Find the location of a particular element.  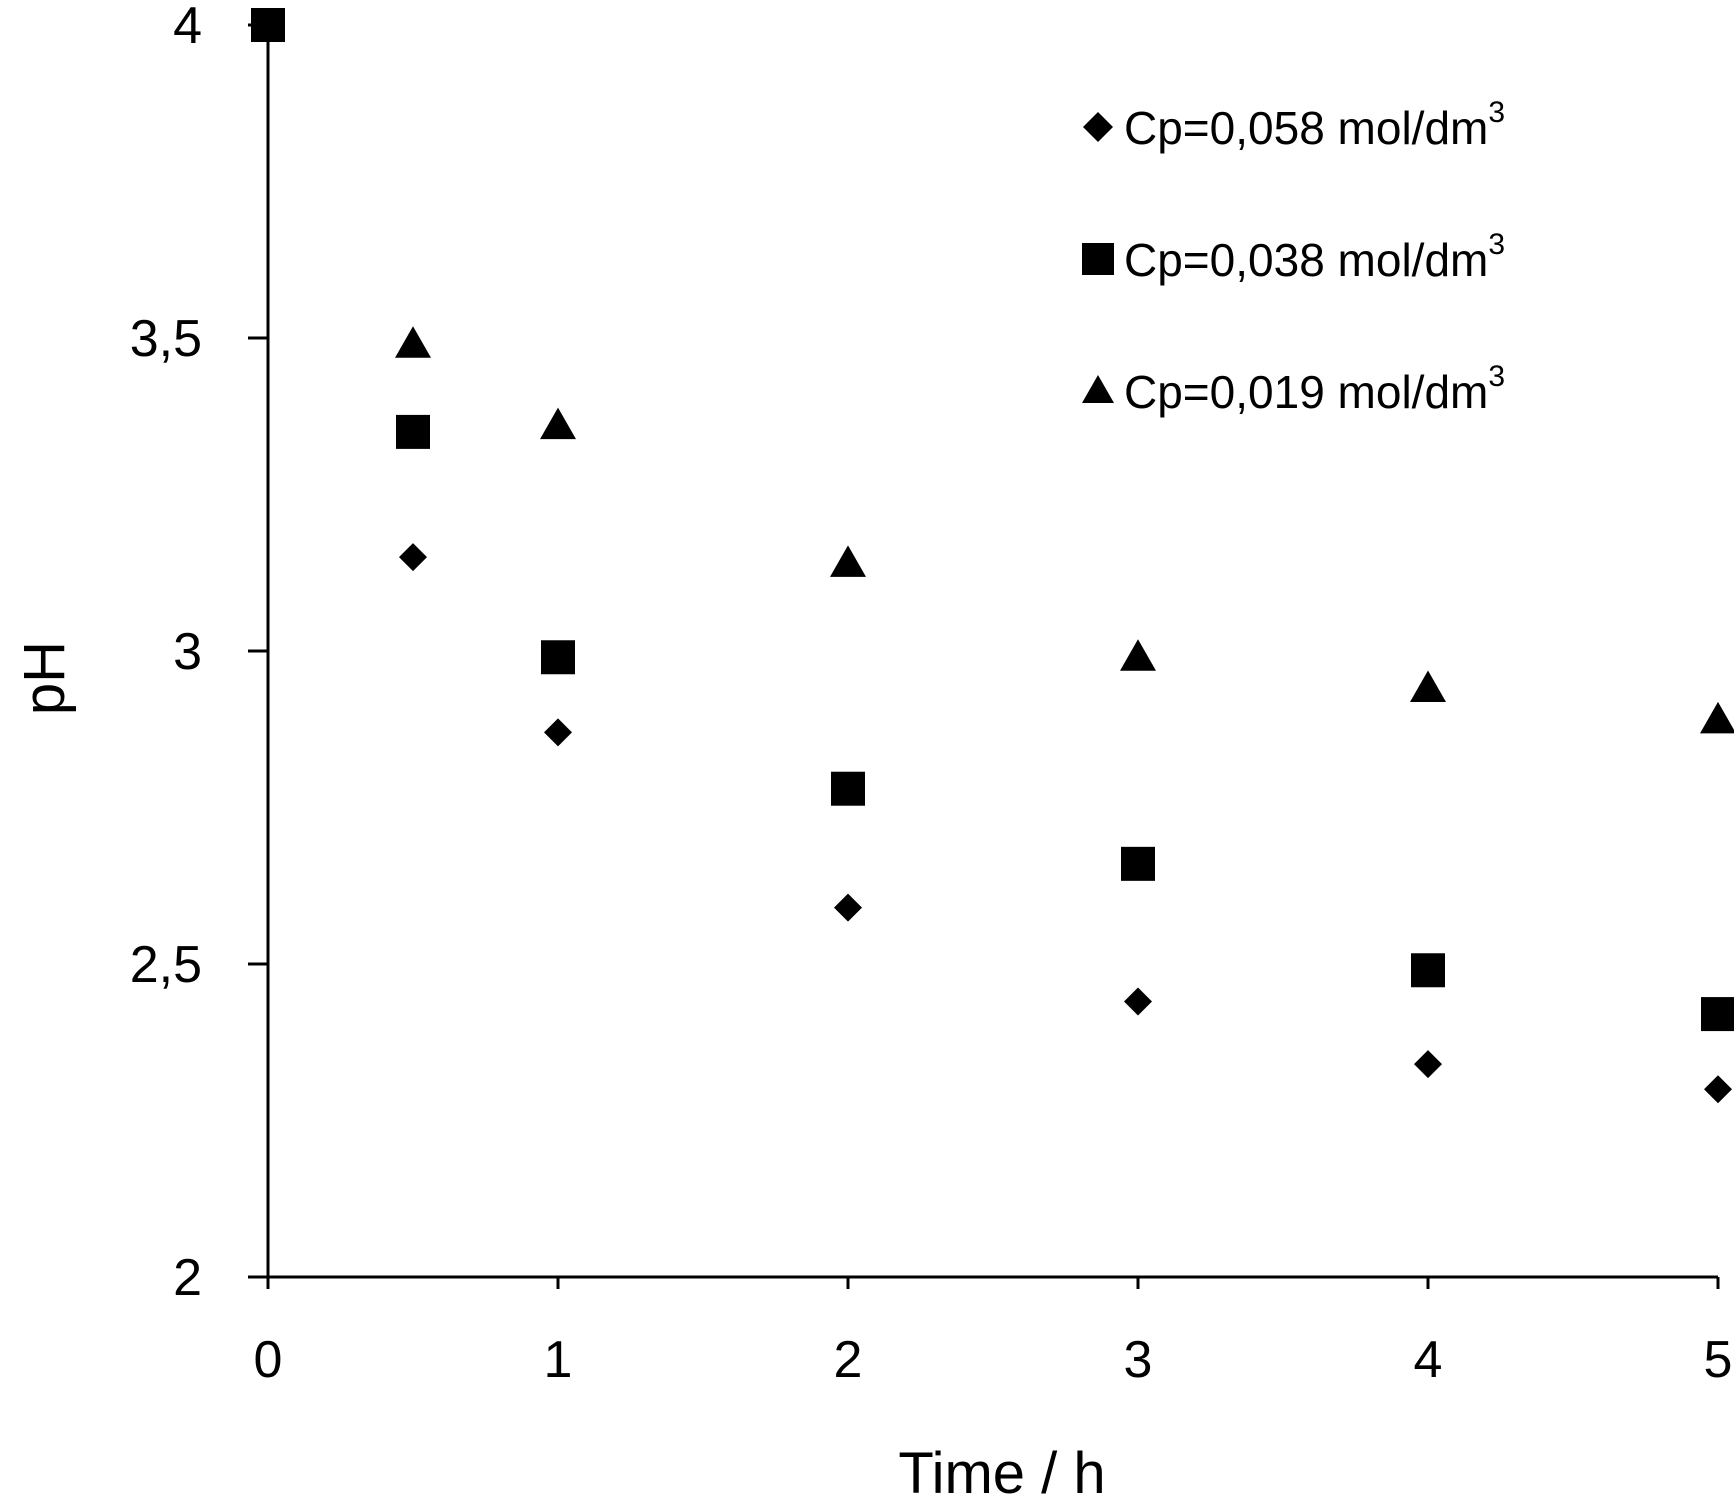

x-tick-label: 5 is located at coordinates (1718, 1360).